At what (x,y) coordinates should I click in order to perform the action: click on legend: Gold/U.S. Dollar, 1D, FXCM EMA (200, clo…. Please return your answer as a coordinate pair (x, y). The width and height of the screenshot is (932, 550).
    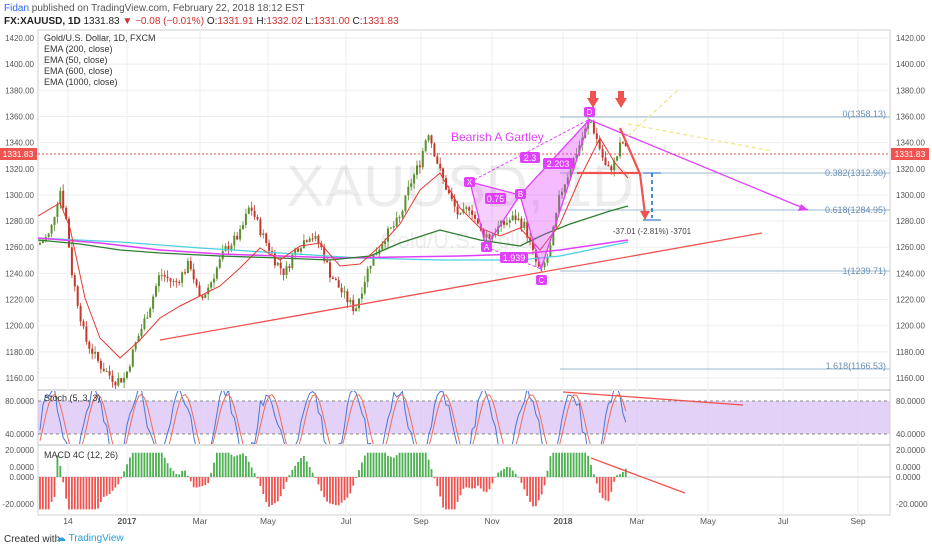
    Looking at the image, I should click on (100, 60).